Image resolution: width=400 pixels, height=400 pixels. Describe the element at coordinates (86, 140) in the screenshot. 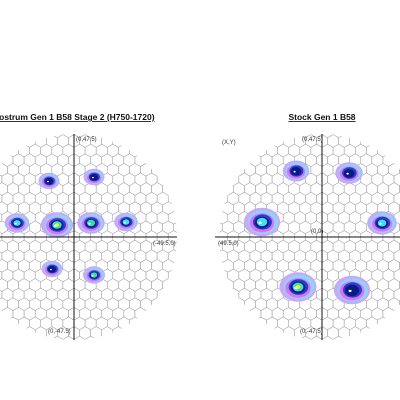

I see `left-label-top: (0,47.5)` at that location.